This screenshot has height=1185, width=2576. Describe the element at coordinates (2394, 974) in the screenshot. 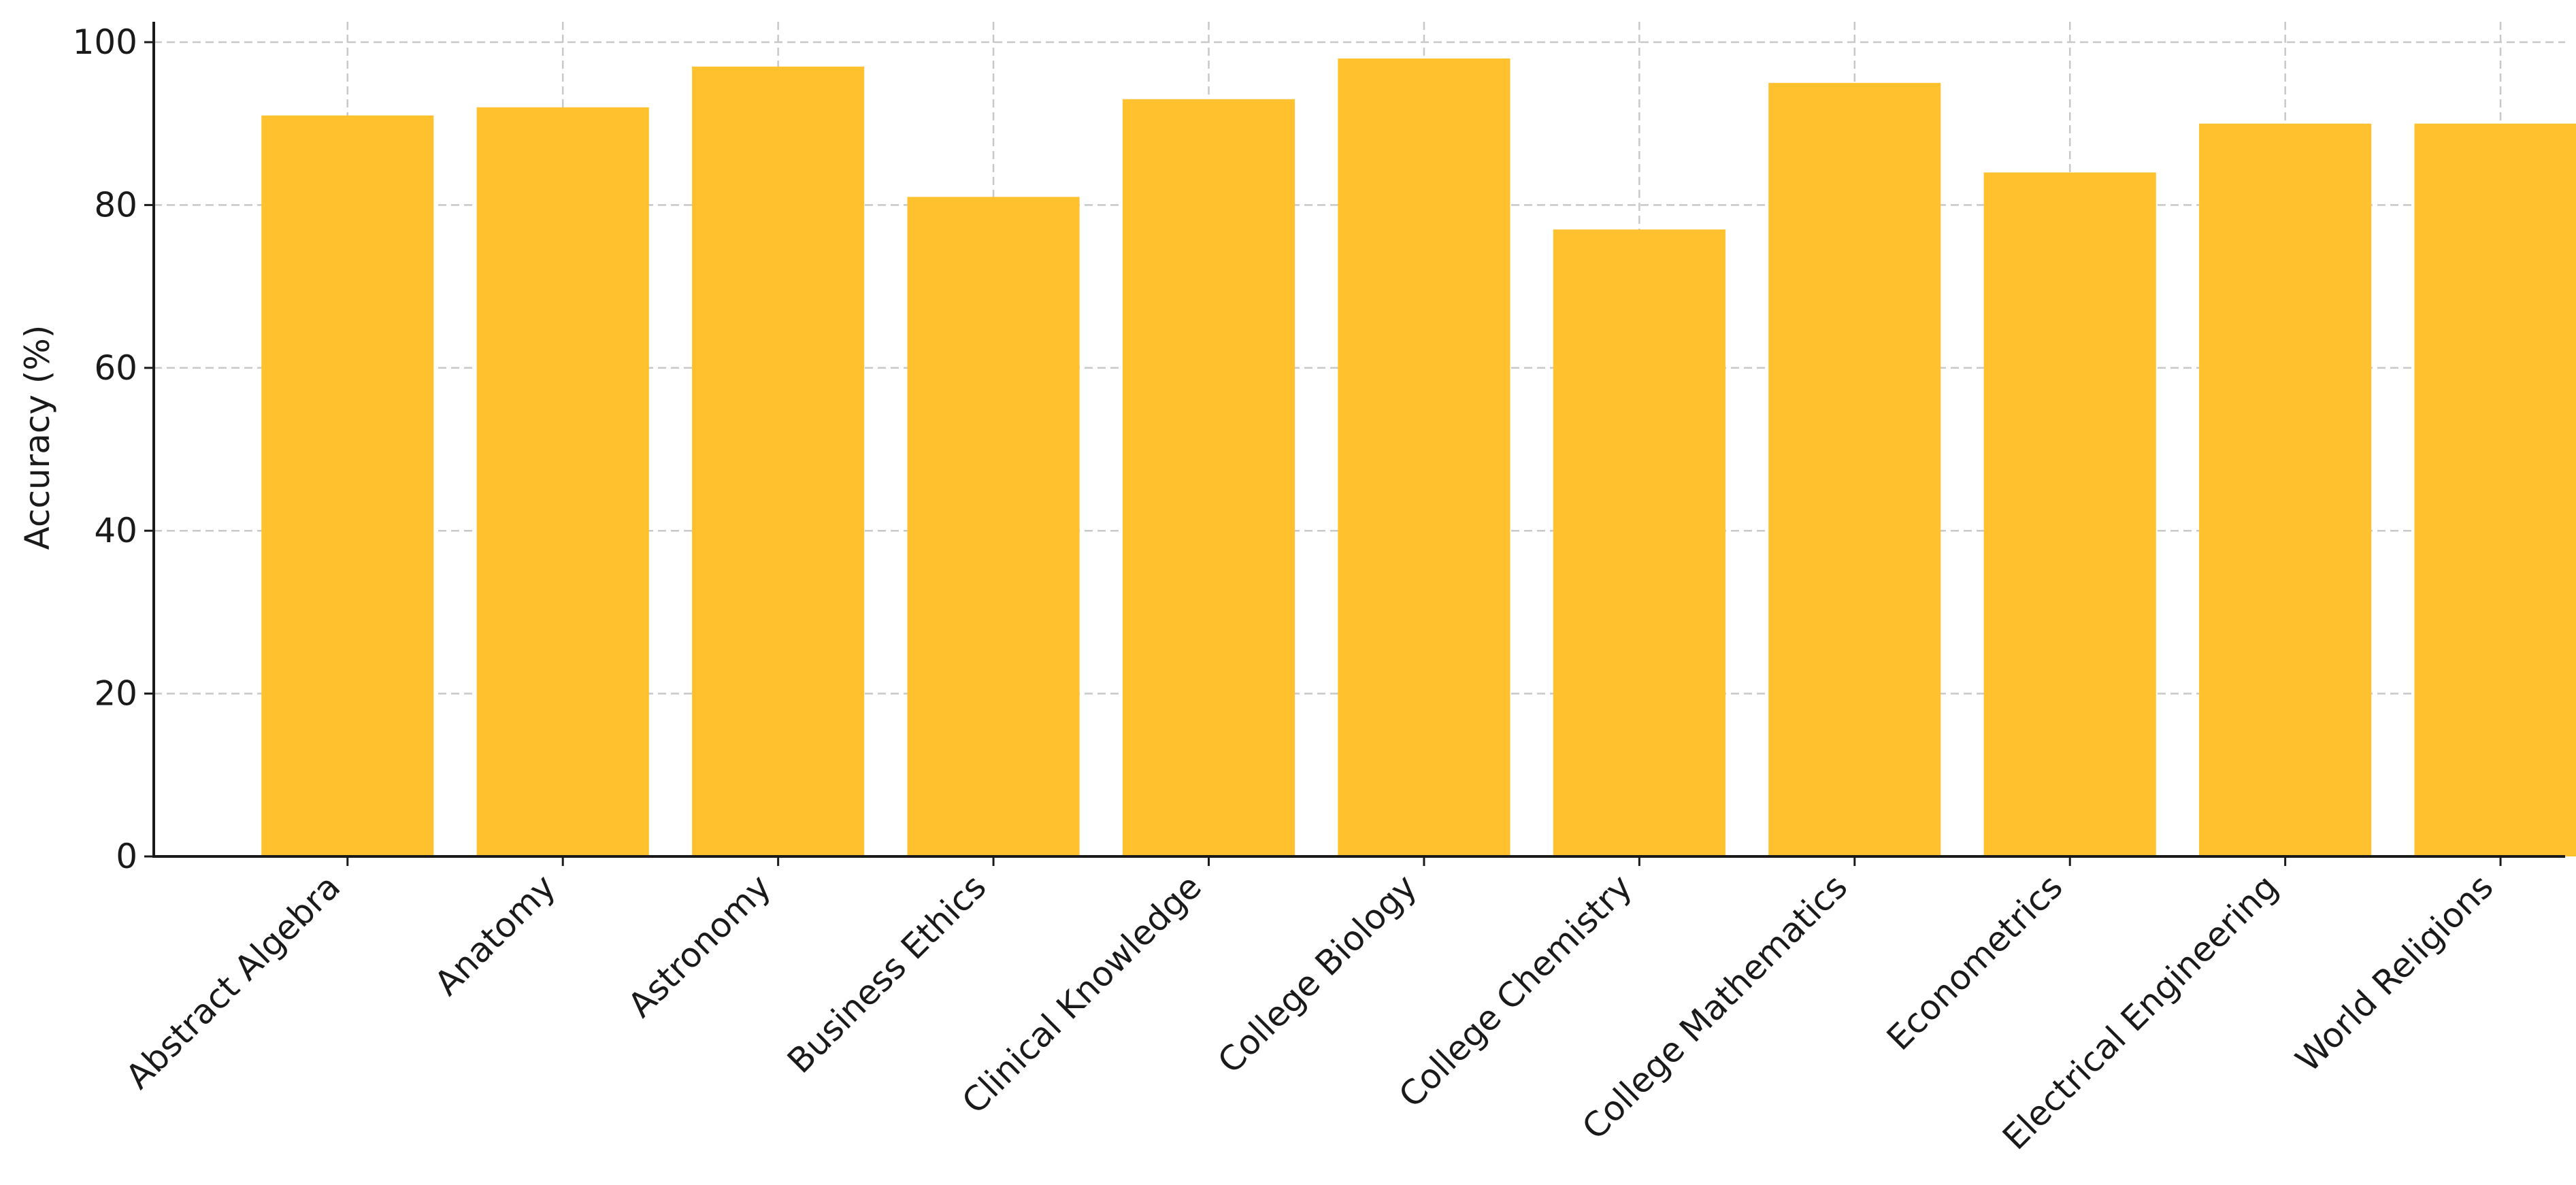

I see `x-tick-label: World Religions` at that location.